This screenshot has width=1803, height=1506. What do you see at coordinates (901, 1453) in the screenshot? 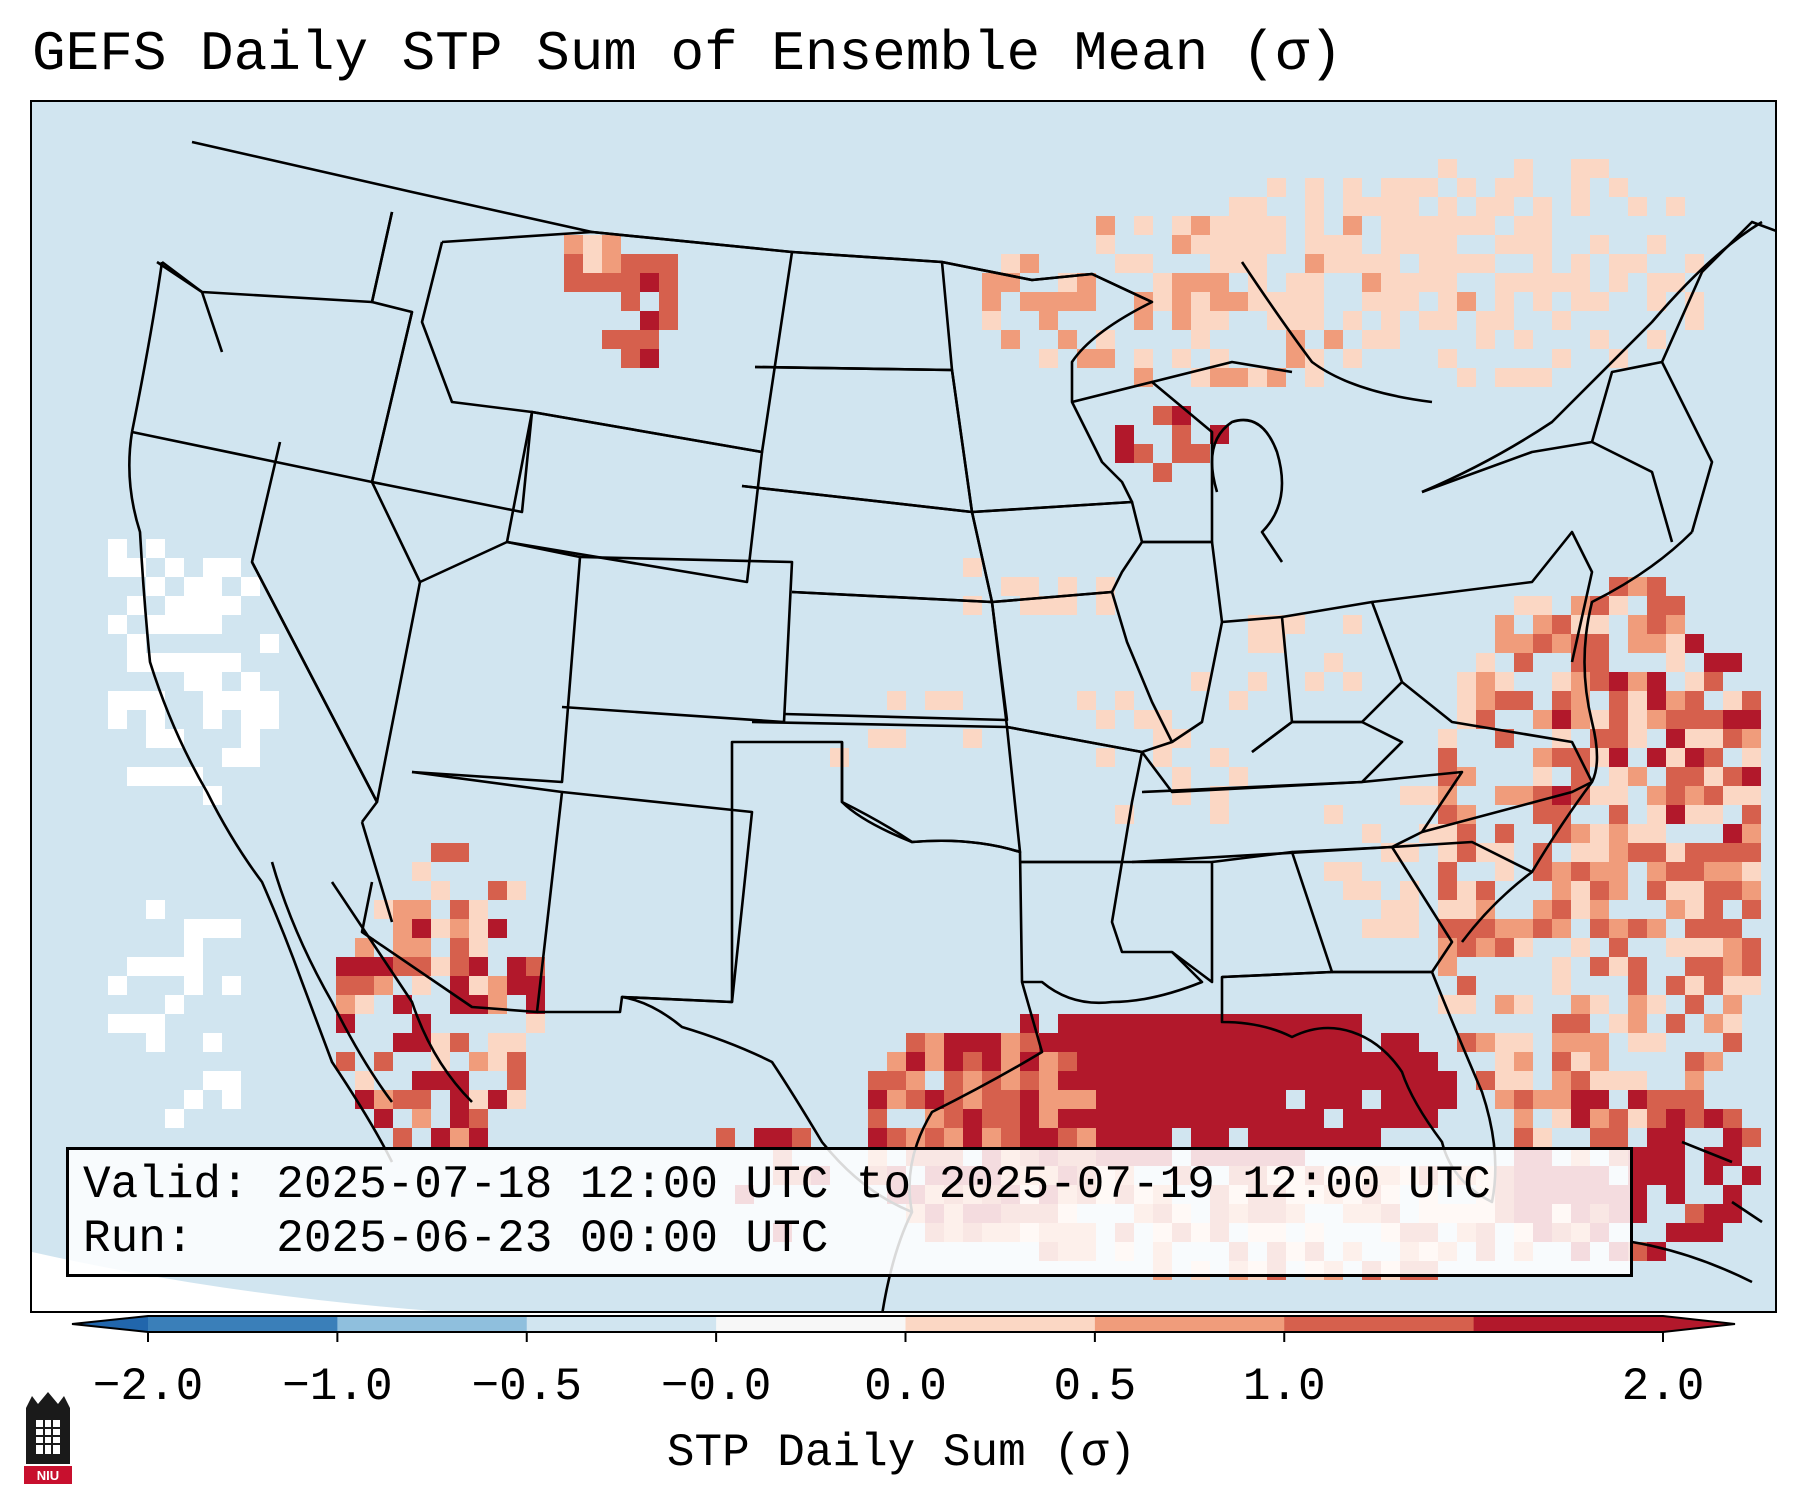
I see `colorbar-label: STP Daily Sum (σ)` at bounding box center [901, 1453].